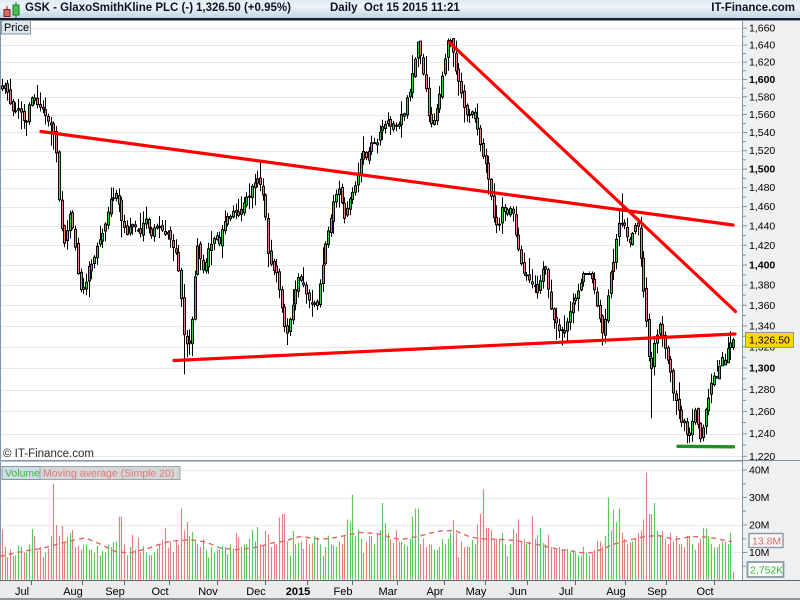 The image size is (800, 605). What do you see at coordinates (762, 412) in the screenshot?
I see `svg-text: 1,260` at bounding box center [762, 412].